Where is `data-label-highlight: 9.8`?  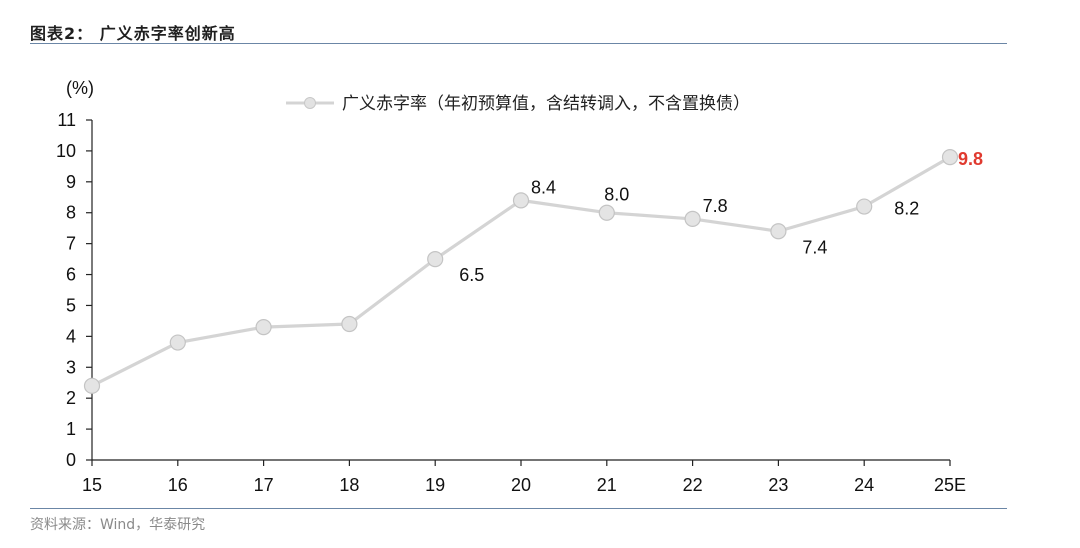 data-label-highlight: 9.8 is located at coordinates (970, 159).